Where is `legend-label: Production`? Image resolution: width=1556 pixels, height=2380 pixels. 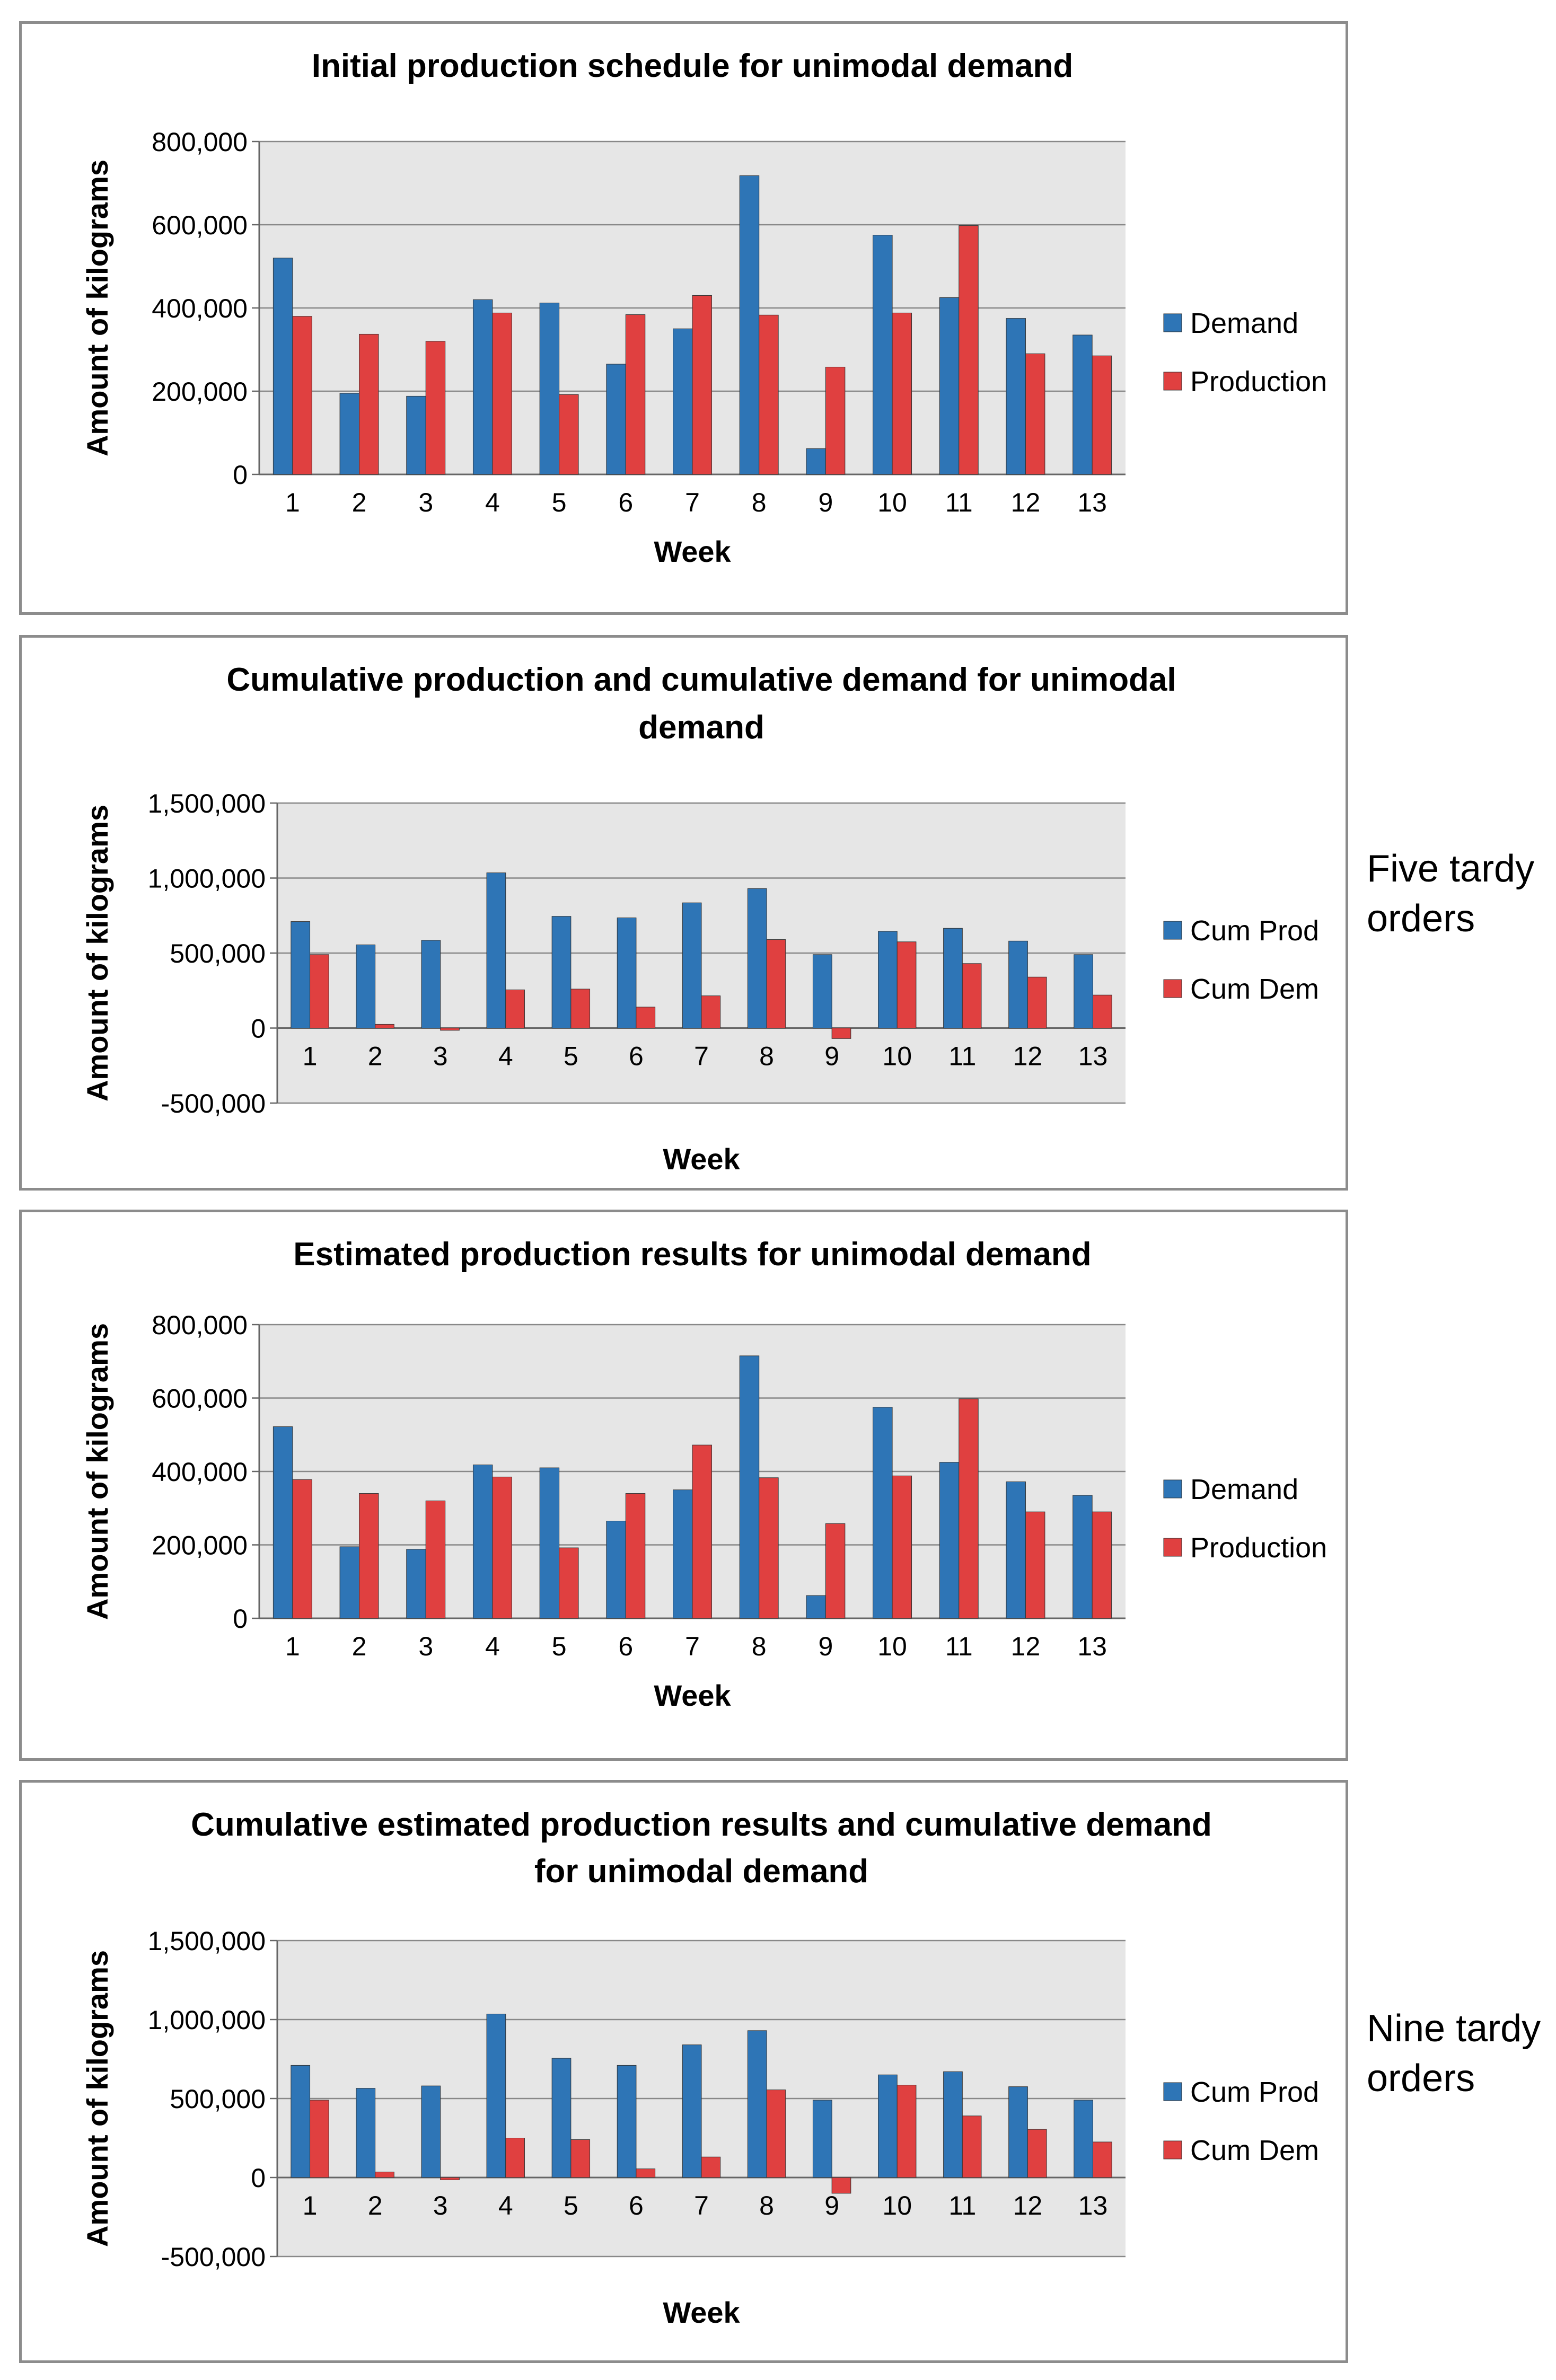 legend-label: Production is located at coordinates (1258, 1548).